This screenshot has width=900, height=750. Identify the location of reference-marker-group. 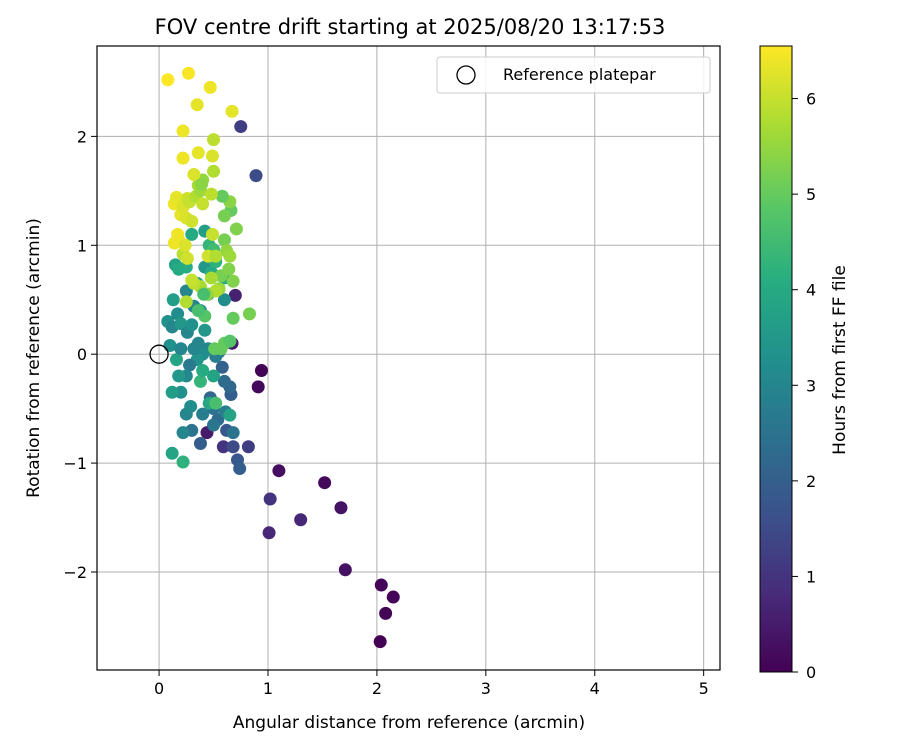
(159, 354).